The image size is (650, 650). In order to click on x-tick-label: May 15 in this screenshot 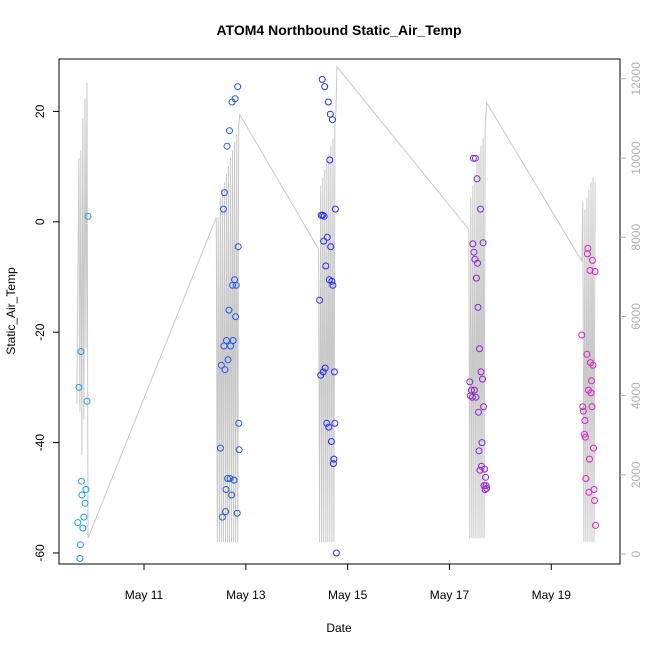, I will do `click(348, 595)`.